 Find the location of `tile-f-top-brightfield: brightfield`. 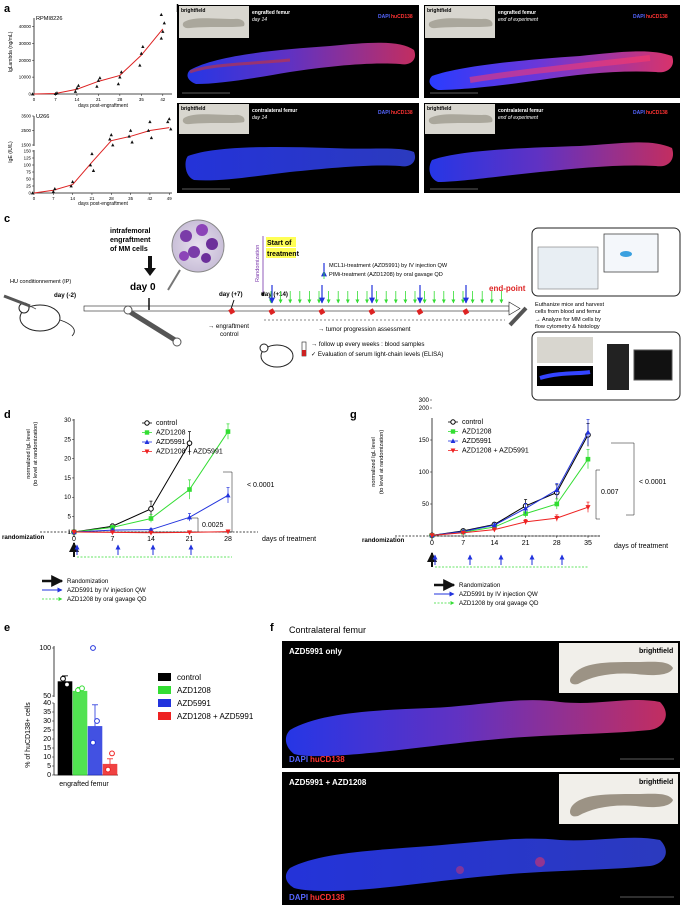

tile-f-top-brightfield: brightfield is located at coordinates (656, 651).